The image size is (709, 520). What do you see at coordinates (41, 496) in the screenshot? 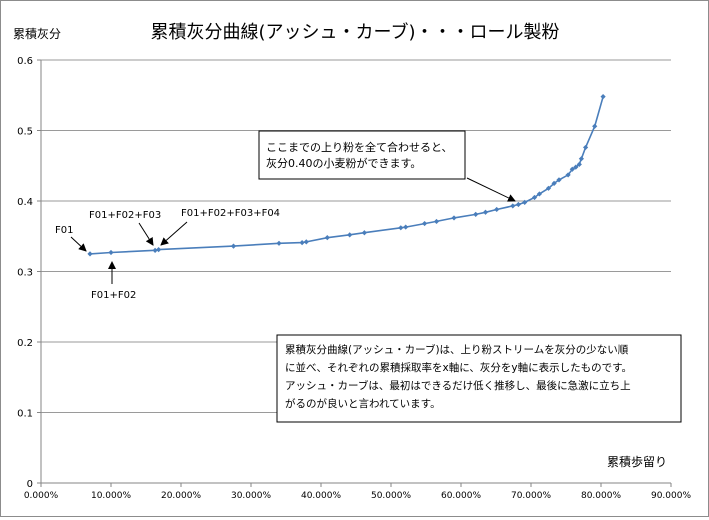
I see `x-tick-label-0: 0.000%` at bounding box center [41, 496].